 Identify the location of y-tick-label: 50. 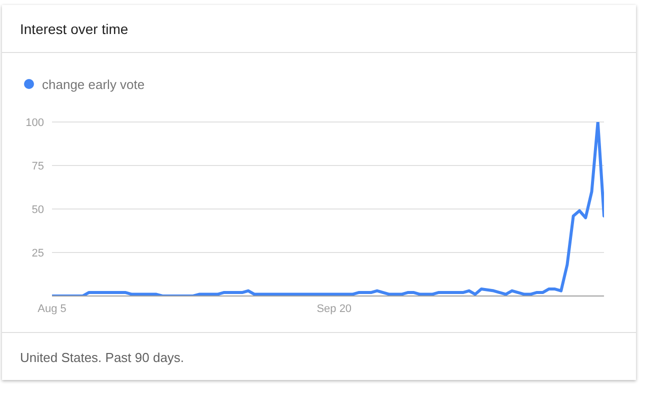
(38, 210).